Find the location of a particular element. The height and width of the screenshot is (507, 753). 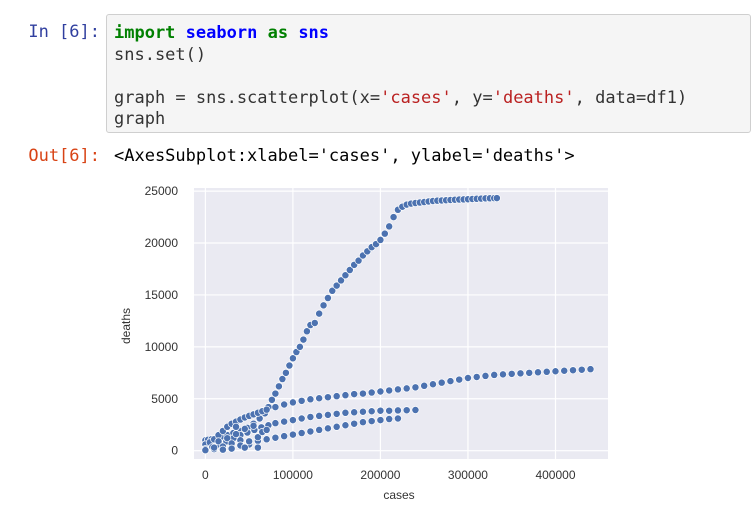

code-token: sns.set() is located at coordinates (160, 54).